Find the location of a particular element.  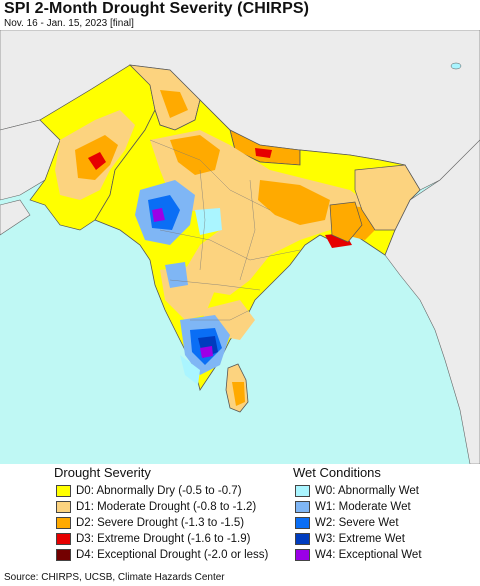

swatch-d1 is located at coordinates (63, 507).